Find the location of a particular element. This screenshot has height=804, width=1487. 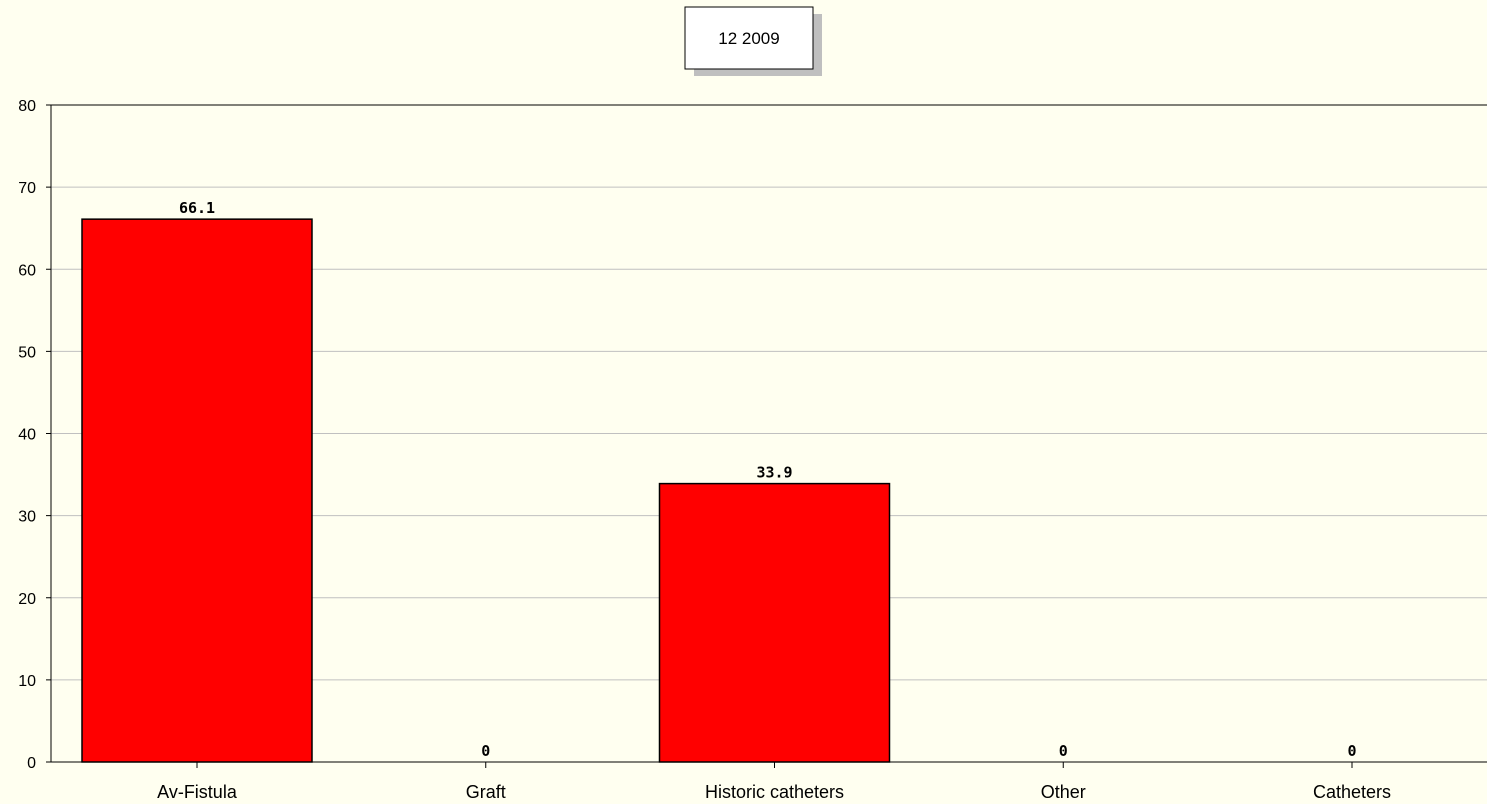

y-tick-label: 30 is located at coordinates (27, 517).